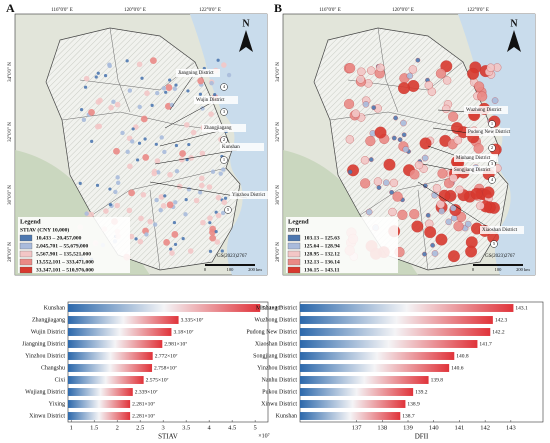 The height and width of the screenshot is (443, 550). What do you see at coordinates (500, 256) in the screenshot?
I see `approval-label: GS(2023)2767` at bounding box center [500, 256].